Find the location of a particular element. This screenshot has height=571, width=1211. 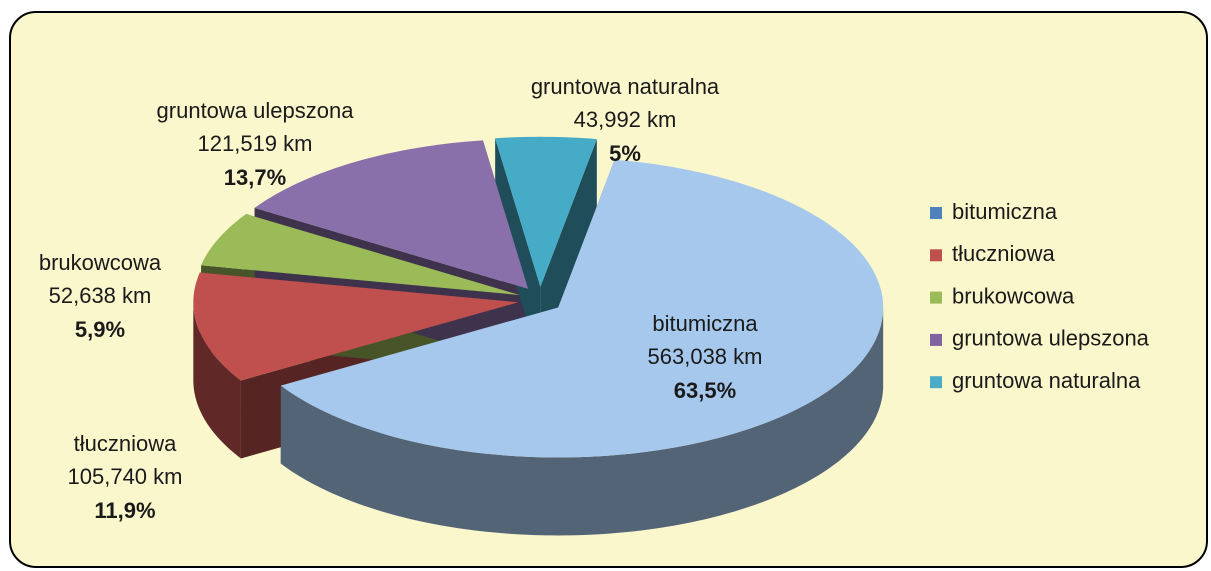

data-label-length: 121,519 km is located at coordinates (255, 143).